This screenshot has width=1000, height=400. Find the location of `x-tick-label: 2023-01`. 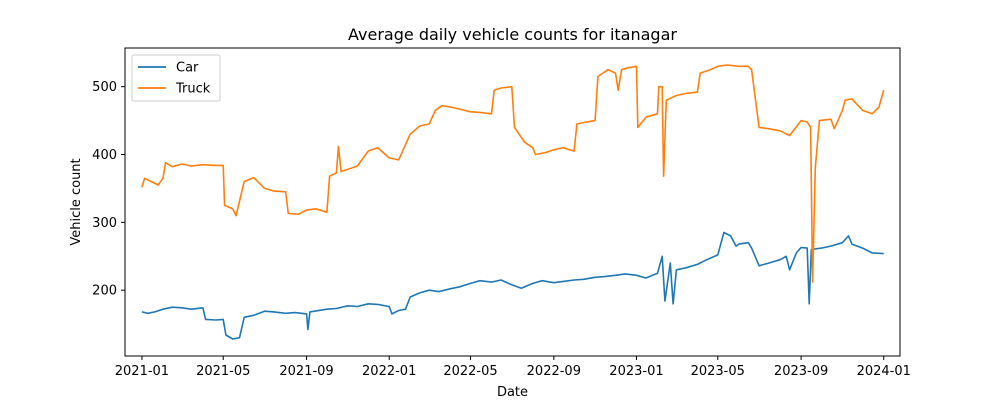

x-tick-label: 2023-01 is located at coordinates (636, 371).